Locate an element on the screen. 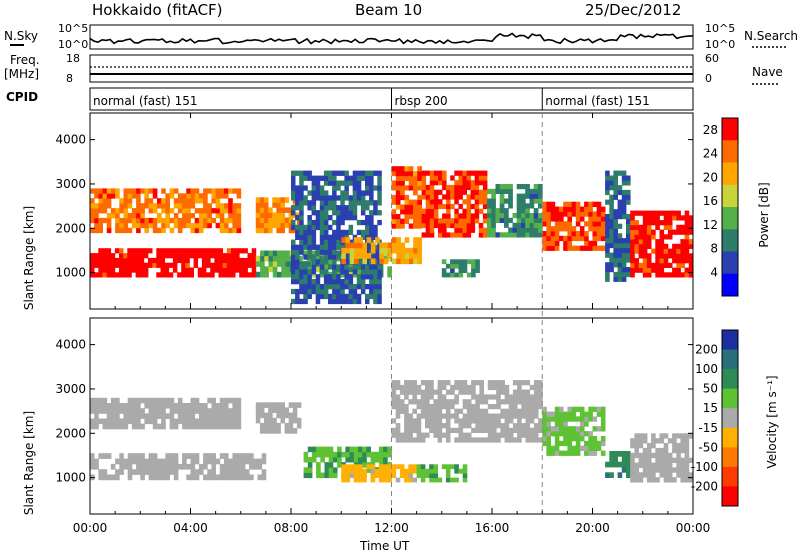  noise-panel: N.Sky 10^5 10^0 10^5 10^0 N.Search is located at coordinates (401, 36).